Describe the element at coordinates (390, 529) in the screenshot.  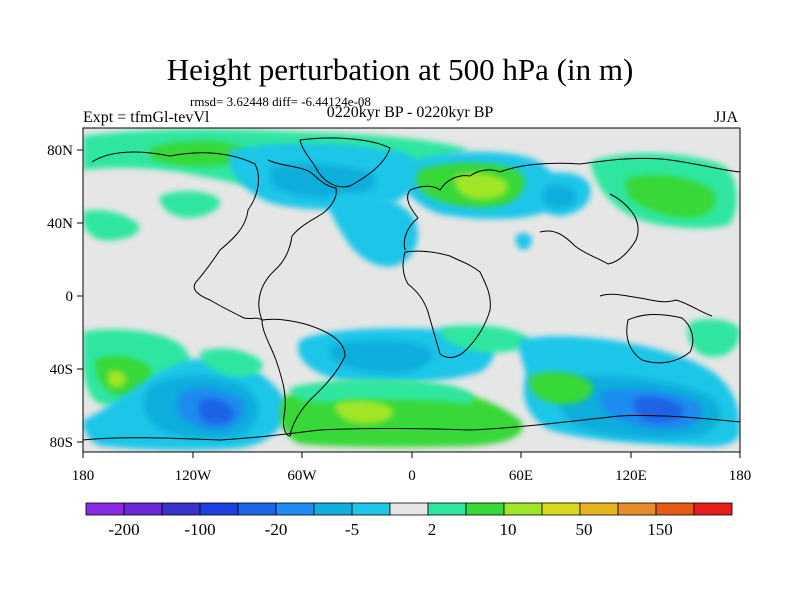
I see `colorbar-labels: -200 -100 -20 -5 2 10 50 150` at that location.